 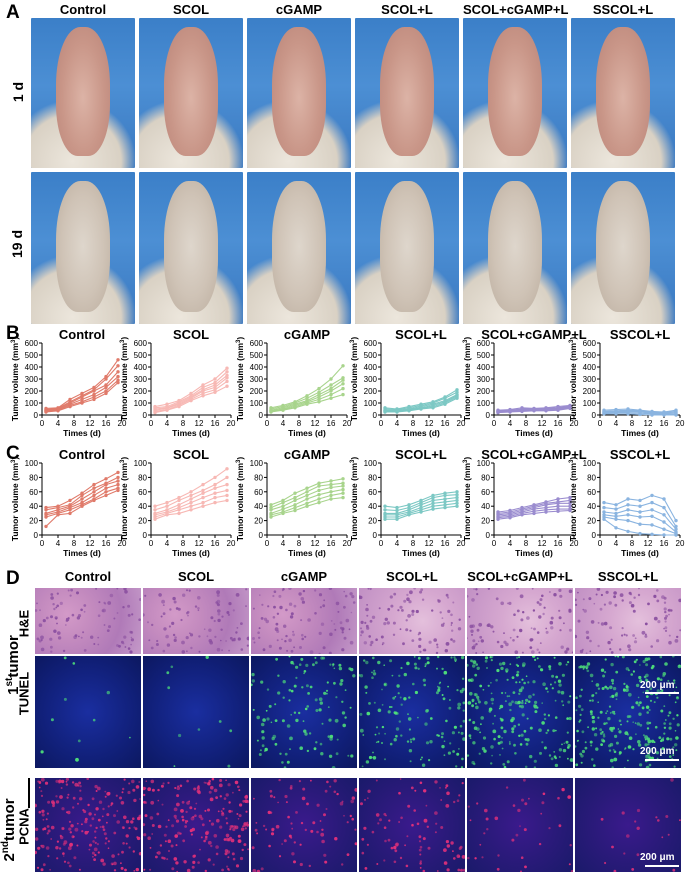 What do you see at coordinates (657, 857) in the screenshot?
I see `scale-label-pcna: 200 μm` at bounding box center [657, 857].